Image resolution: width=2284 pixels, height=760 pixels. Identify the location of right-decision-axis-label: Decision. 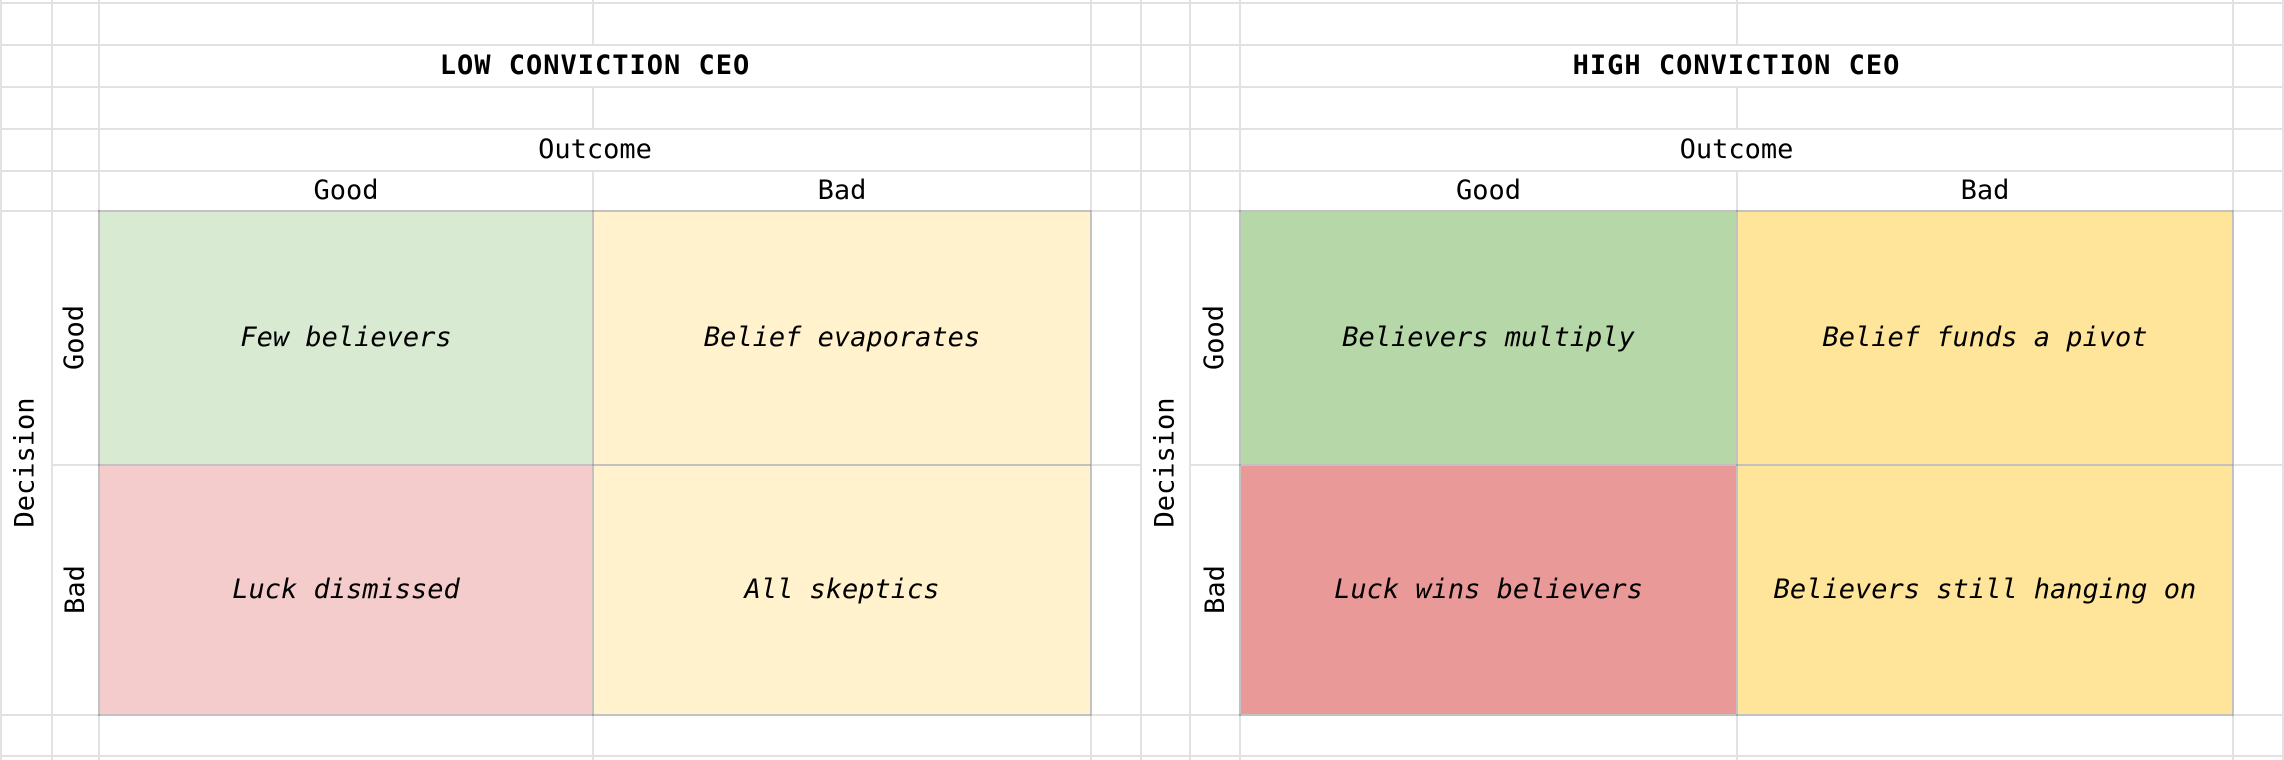
(1166, 462).